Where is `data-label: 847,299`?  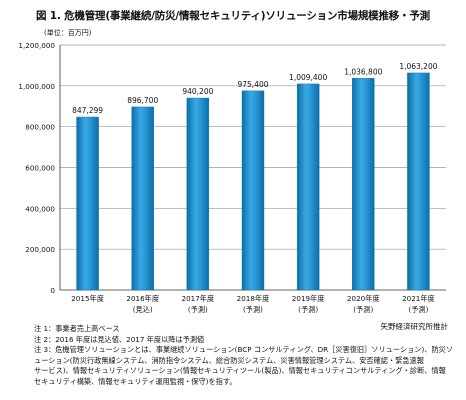
data-label: 847,299 is located at coordinates (87, 110).